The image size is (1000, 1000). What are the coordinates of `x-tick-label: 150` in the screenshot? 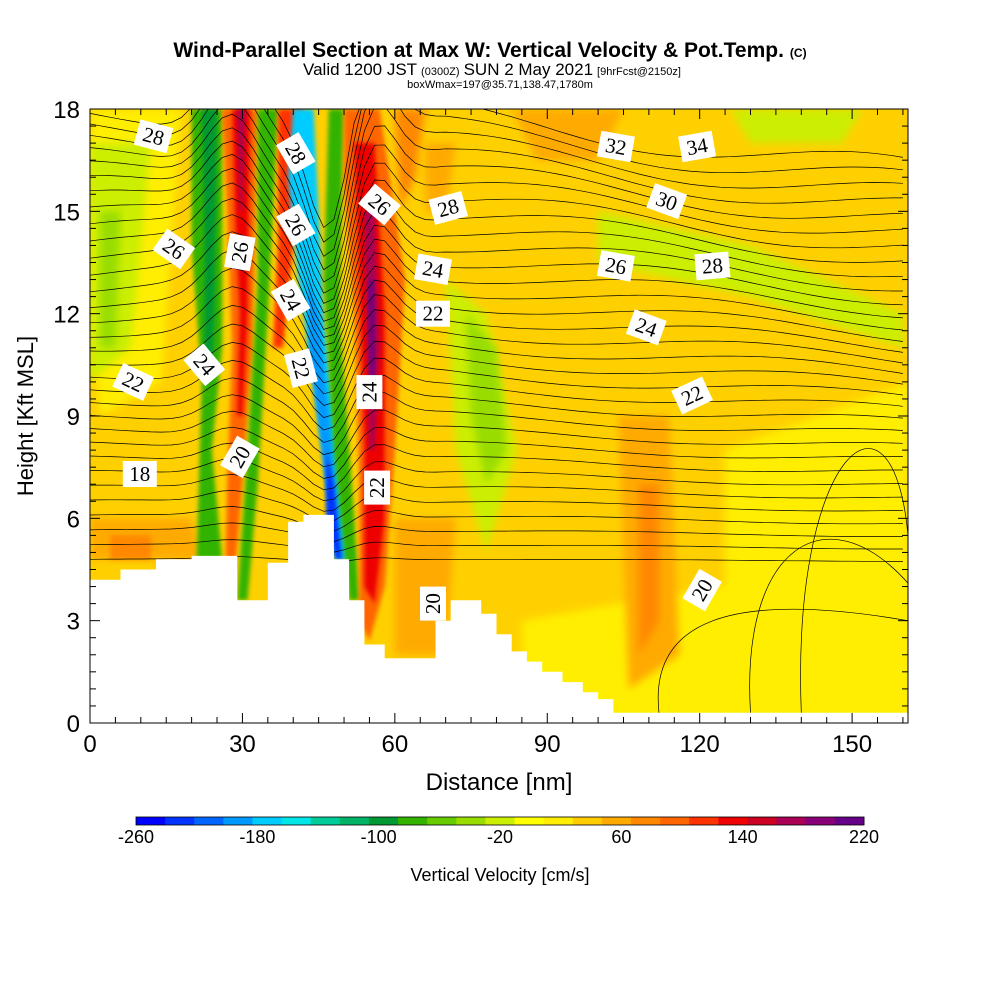 It's located at (852, 744).